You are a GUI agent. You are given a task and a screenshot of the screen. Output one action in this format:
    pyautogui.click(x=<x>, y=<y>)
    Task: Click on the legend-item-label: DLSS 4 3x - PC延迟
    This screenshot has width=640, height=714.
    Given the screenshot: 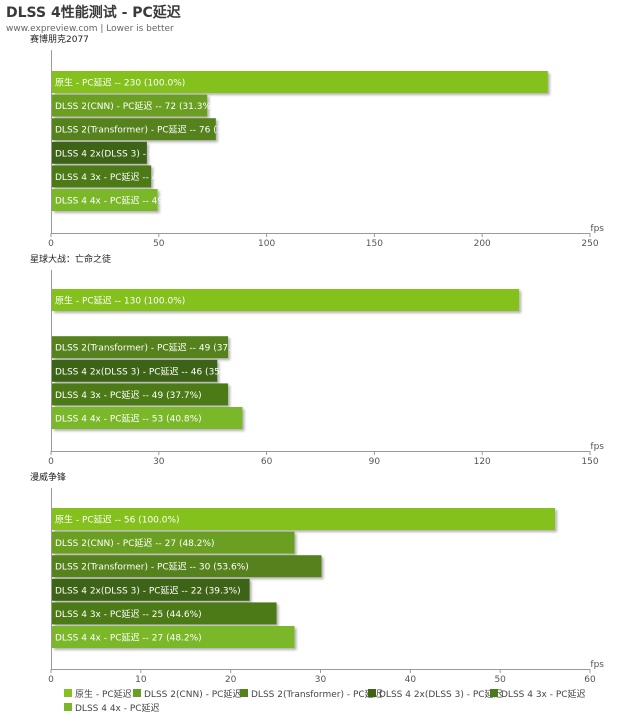 What is the action you would take?
    pyautogui.click(x=543, y=694)
    